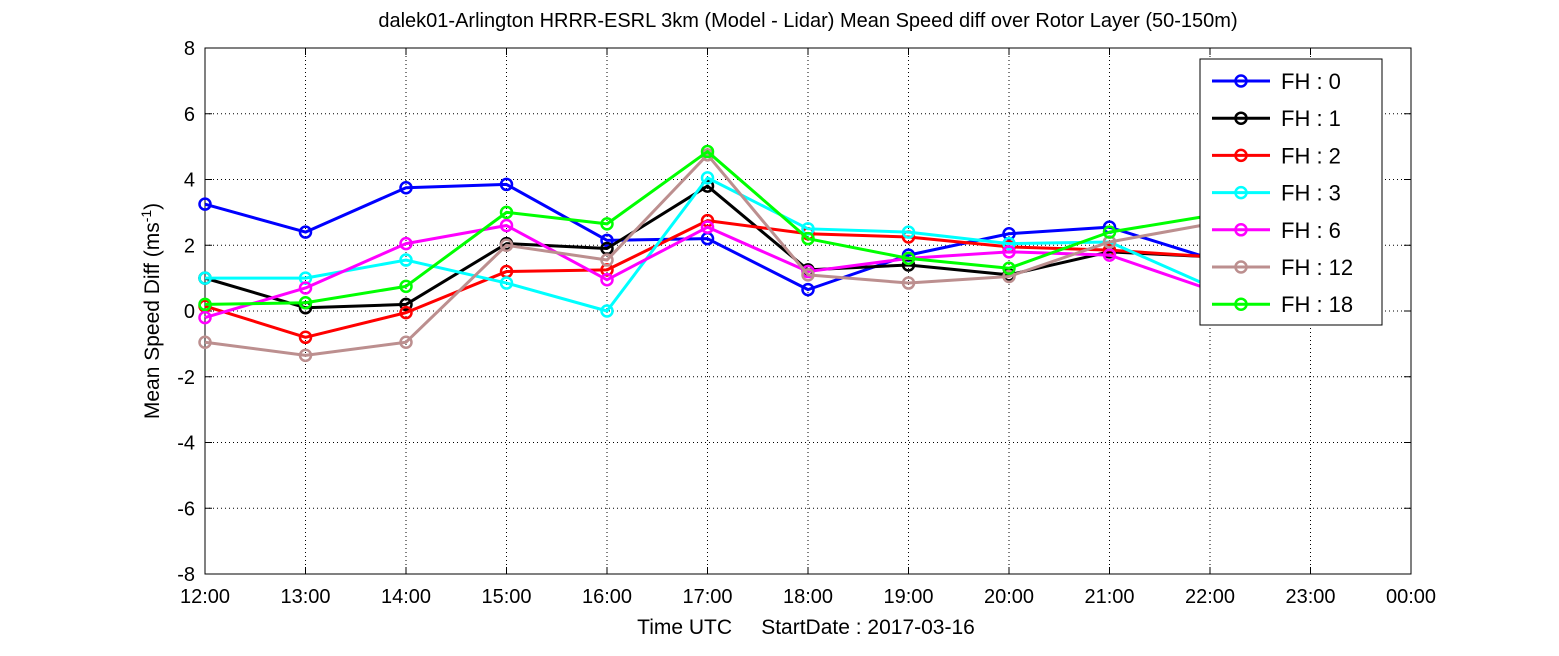  Describe the element at coordinates (1276, 155) in the screenshot. I see `legend-item: FH : 2` at that location.